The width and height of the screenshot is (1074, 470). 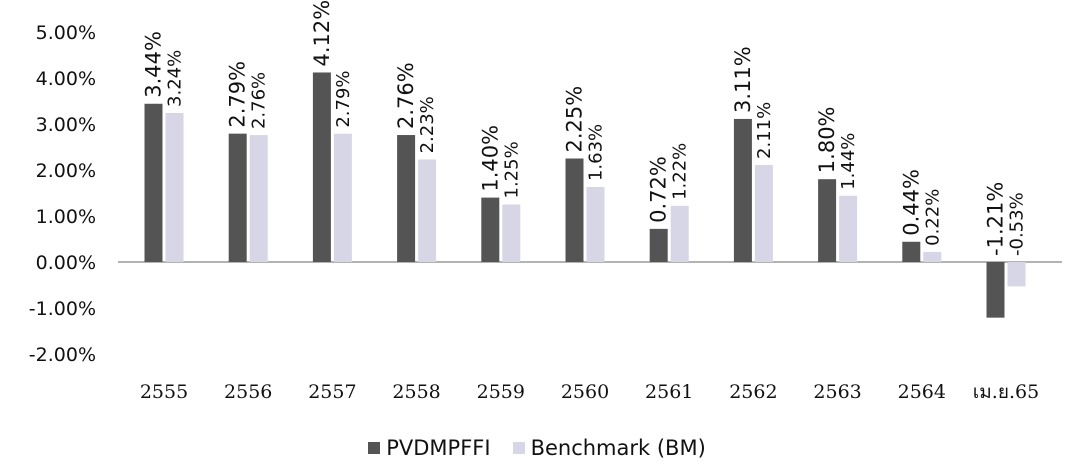 I want to click on y-tick-label: -1.00%, so click(x=62, y=309).